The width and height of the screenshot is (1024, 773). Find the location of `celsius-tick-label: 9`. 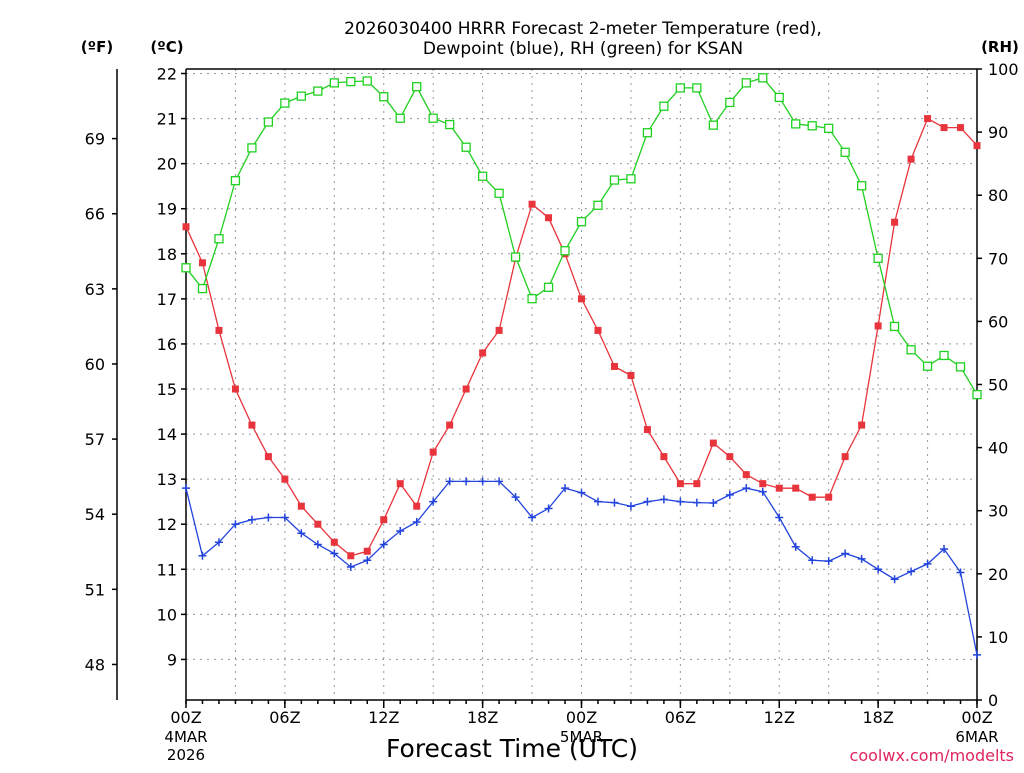

celsius-tick-label: 9 is located at coordinates (172, 659).